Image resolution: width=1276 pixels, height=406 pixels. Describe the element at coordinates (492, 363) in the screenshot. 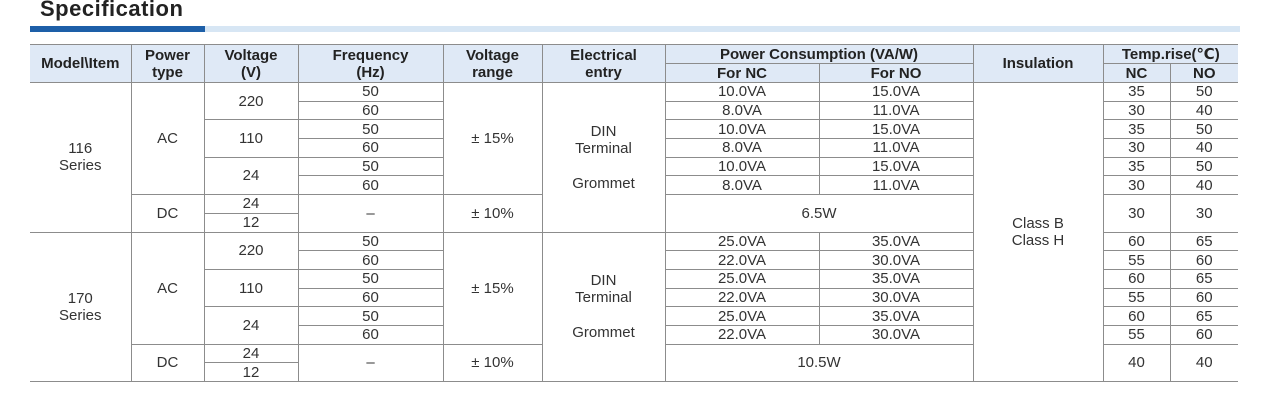

I see `range-cell: ± 10%` at that location.